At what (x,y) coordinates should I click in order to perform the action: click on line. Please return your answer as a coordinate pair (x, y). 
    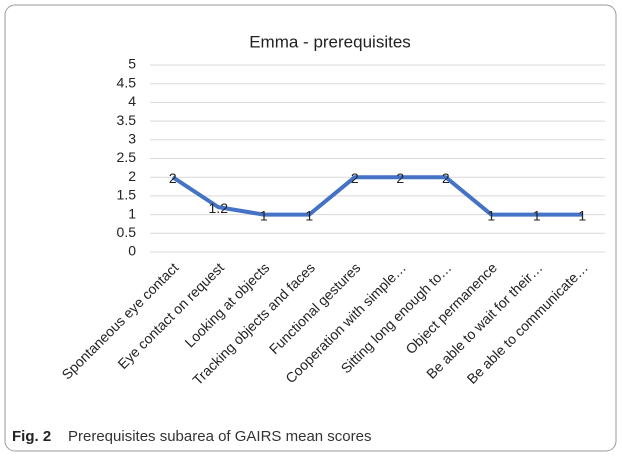
    Looking at the image, I should click on (377, 196).